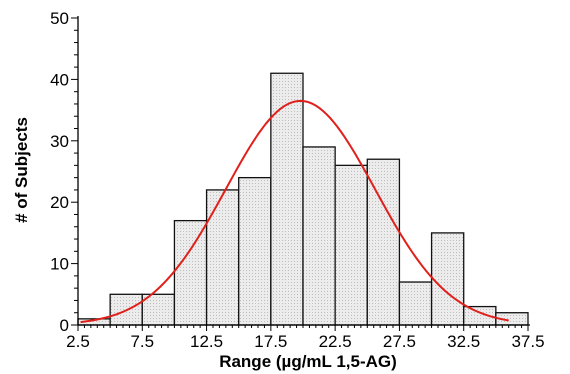  Describe the element at coordinates (270, 341) in the screenshot. I see `x-tick-label: 17.5` at that location.